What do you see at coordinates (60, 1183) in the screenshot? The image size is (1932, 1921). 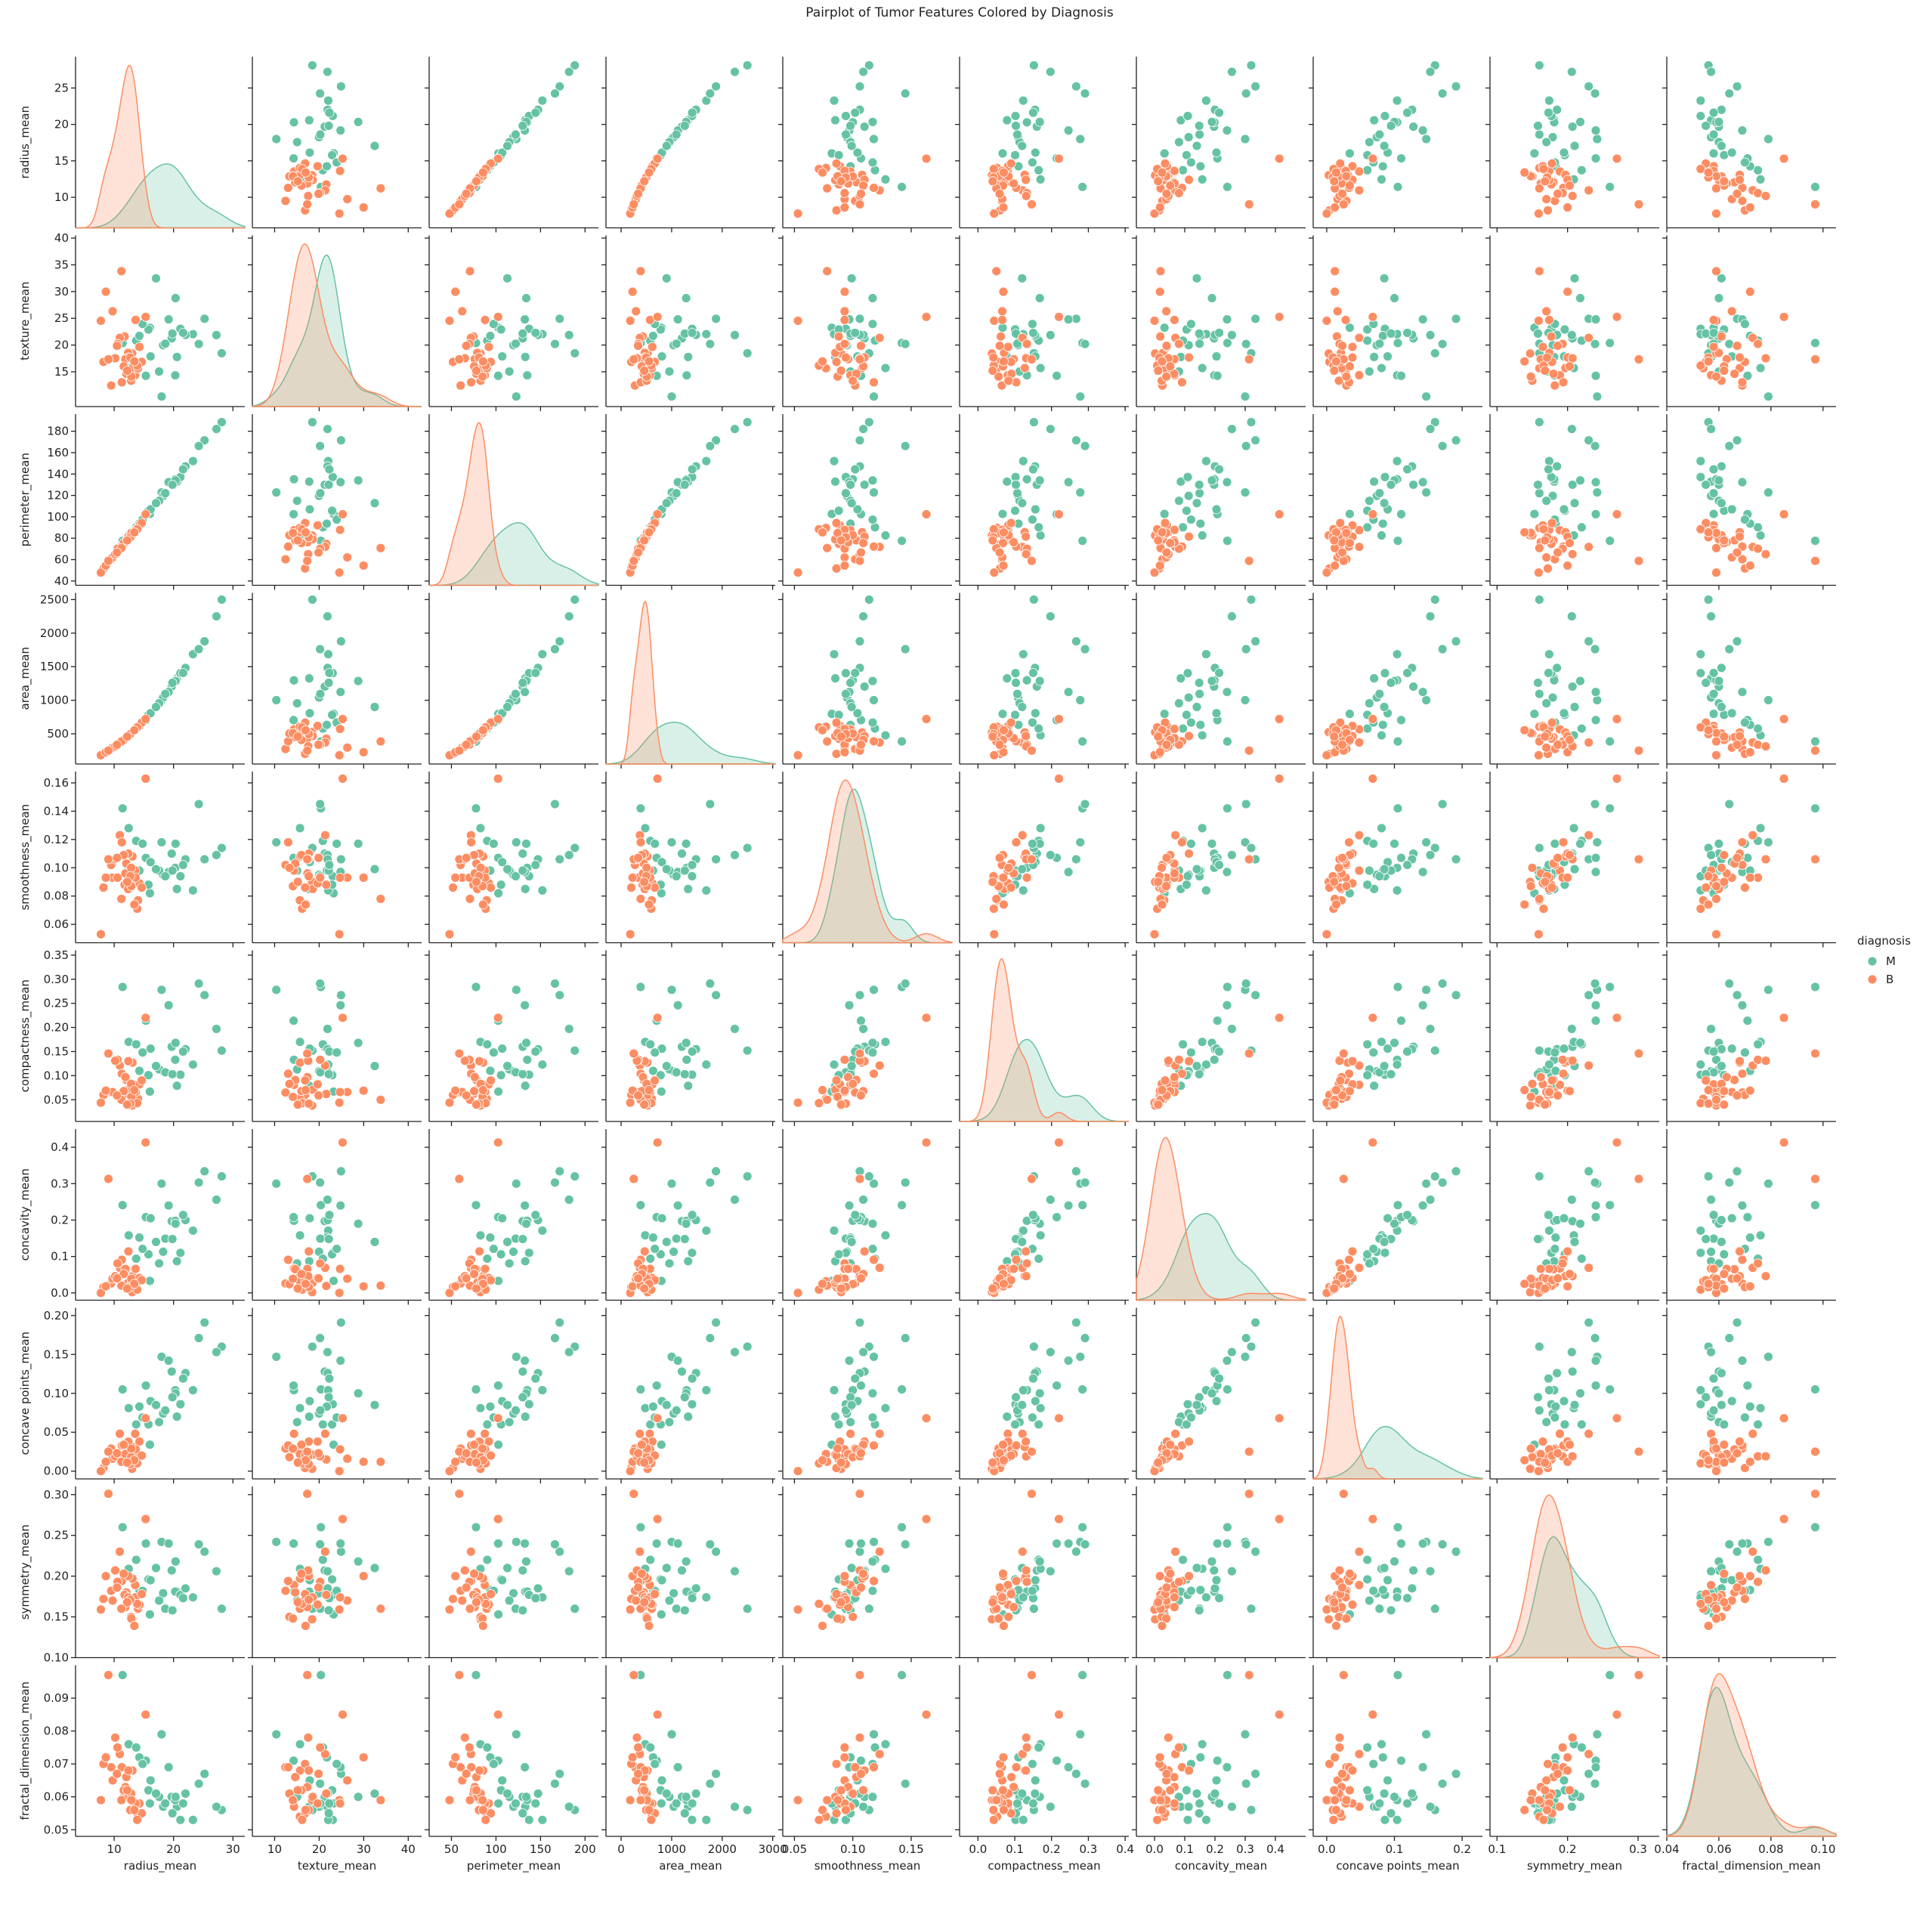 I see `y-tick-label: 0.3` at bounding box center [60, 1183].